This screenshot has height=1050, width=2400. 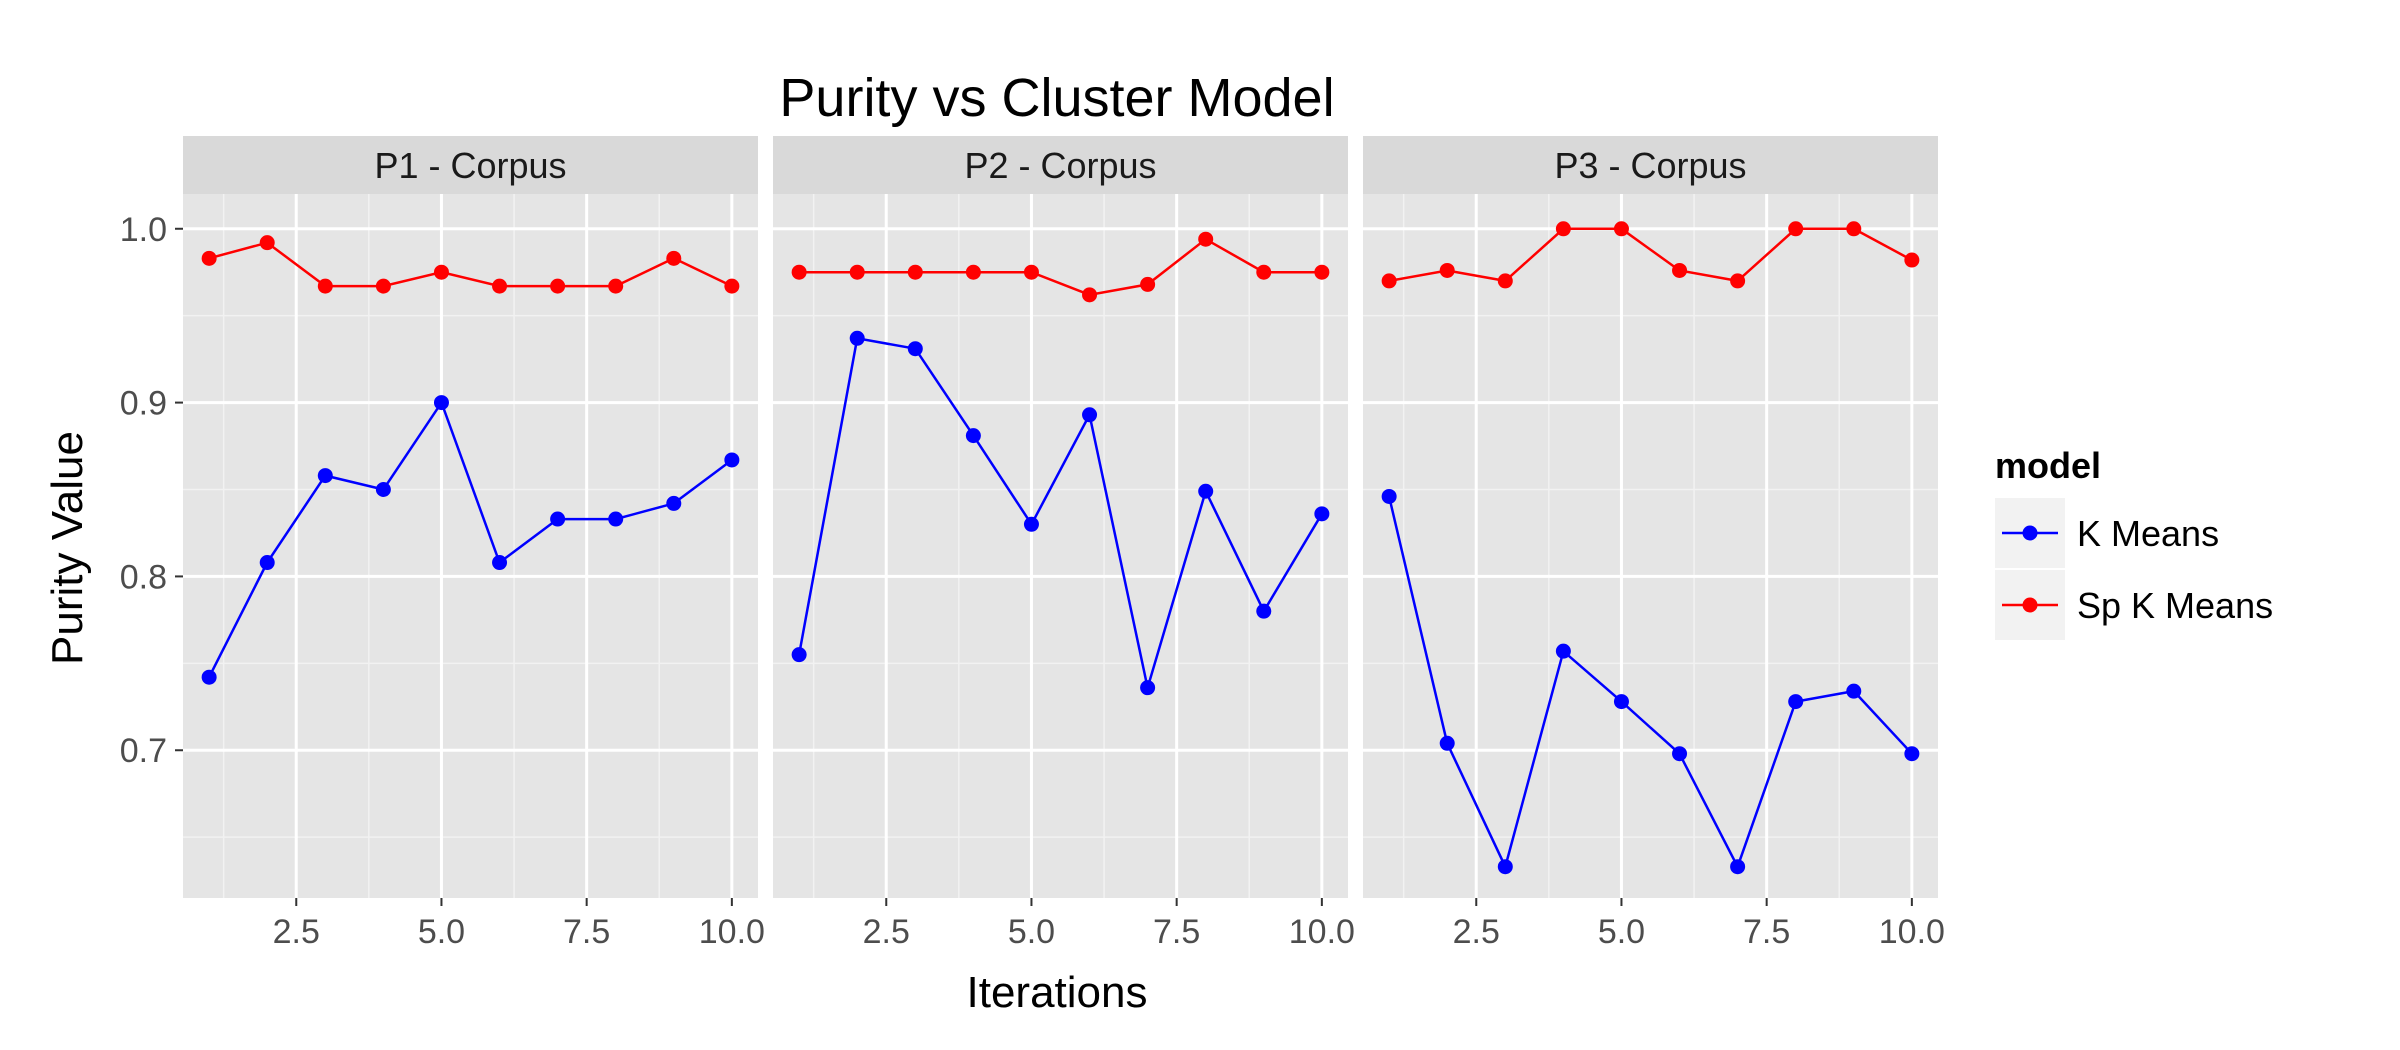 I want to click on facet-strip-label: P2 - Corpus, so click(x=1060, y=165).